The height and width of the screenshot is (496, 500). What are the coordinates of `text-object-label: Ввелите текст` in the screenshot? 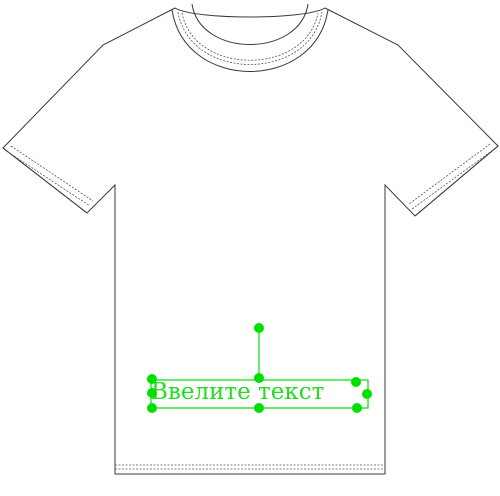 It's located at (237, 392).